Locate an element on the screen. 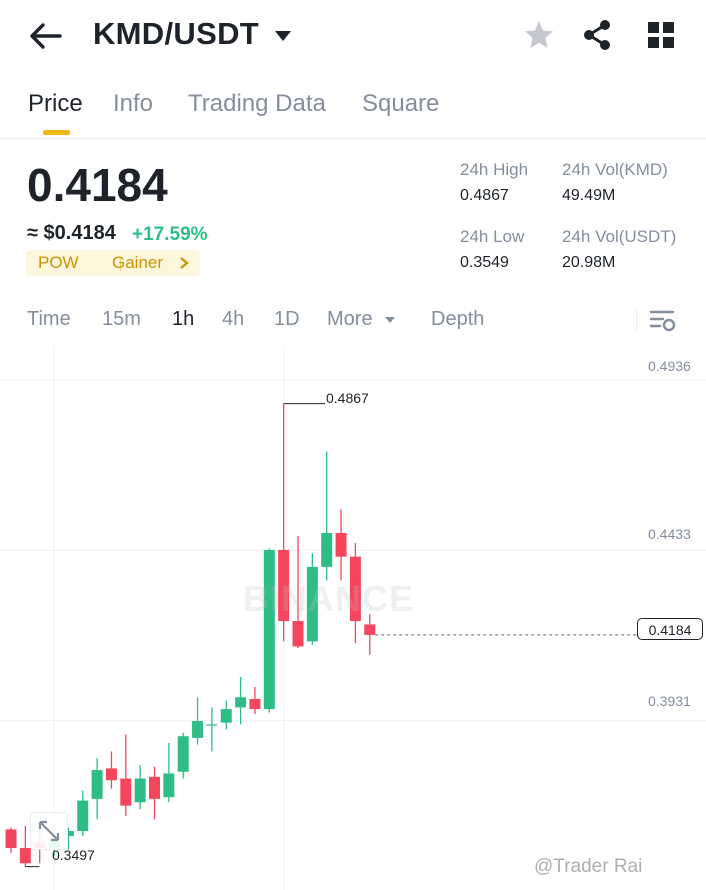  chart-settings-button is located at coordinates (663, 321).